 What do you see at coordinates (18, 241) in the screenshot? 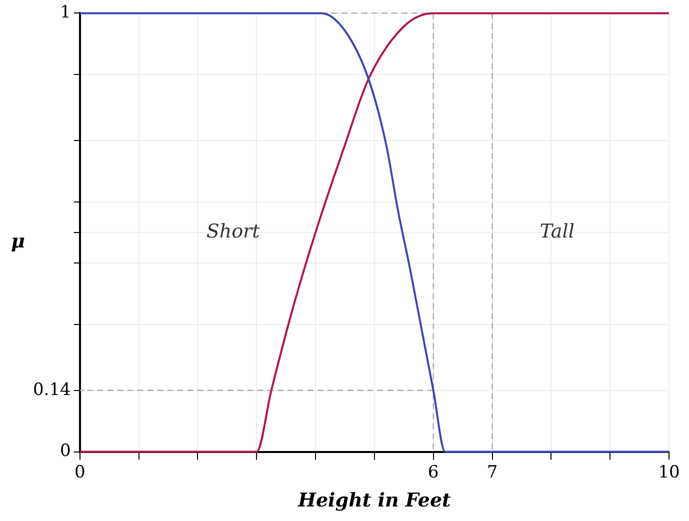
I see `y-axis-title: μ` at bounding box center [18, 241].